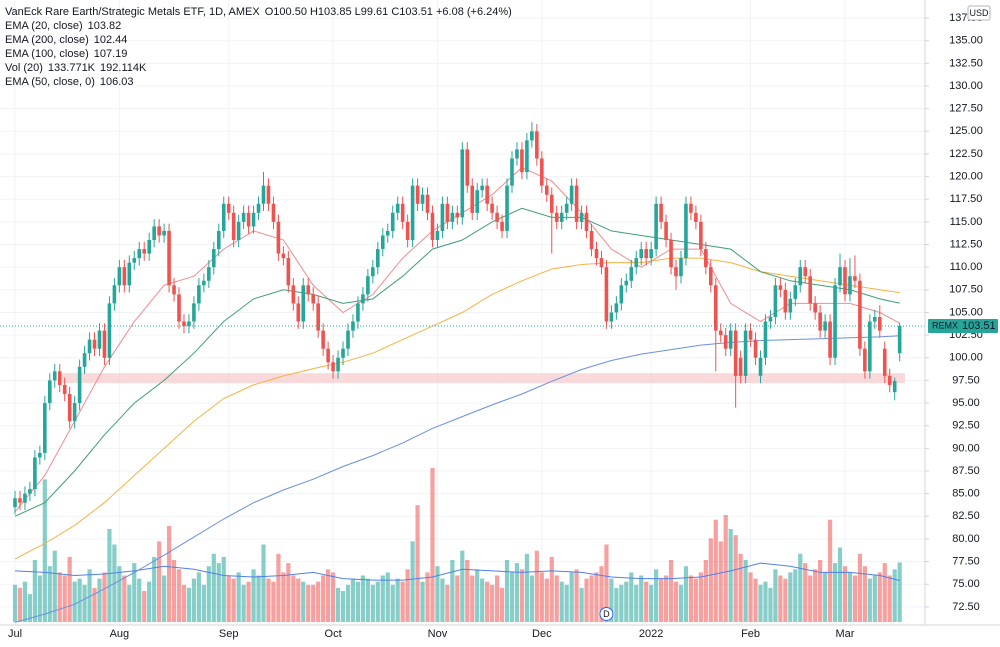 This screenshot has width=1000, height=647. I want to click on y-tick-label: 87.50, so click(966, 471).